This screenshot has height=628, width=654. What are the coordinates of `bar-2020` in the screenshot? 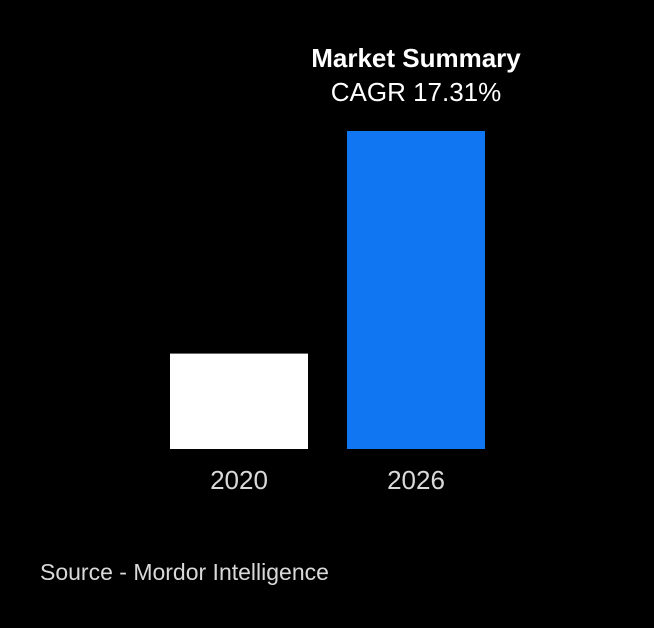 It's located at (239, 401).